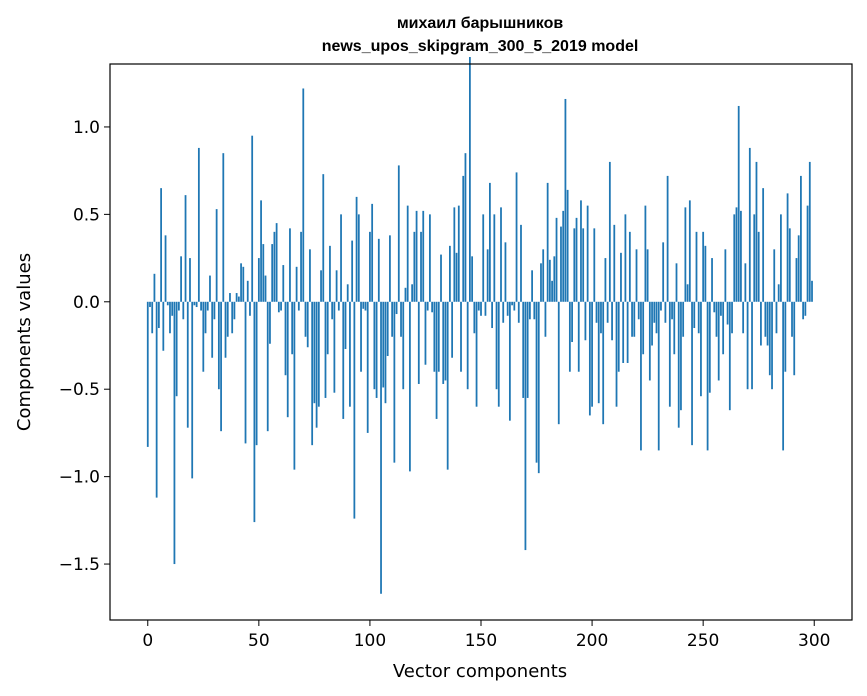  I want to click on x-tick-label: 100, so click(370, 641).